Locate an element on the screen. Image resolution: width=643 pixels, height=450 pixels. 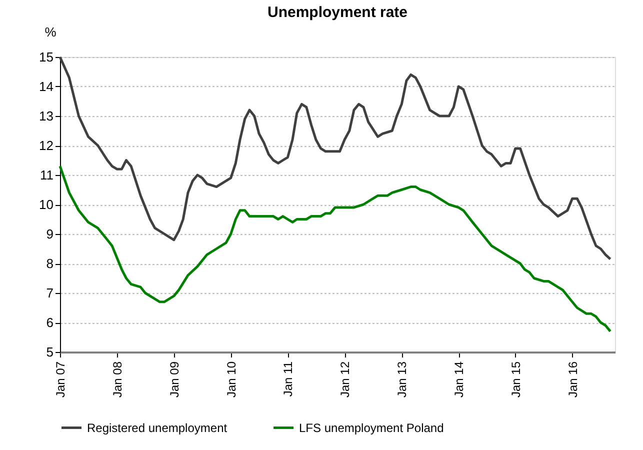
x-tick-label: Jan 12 is located at coordinates (345, 379).